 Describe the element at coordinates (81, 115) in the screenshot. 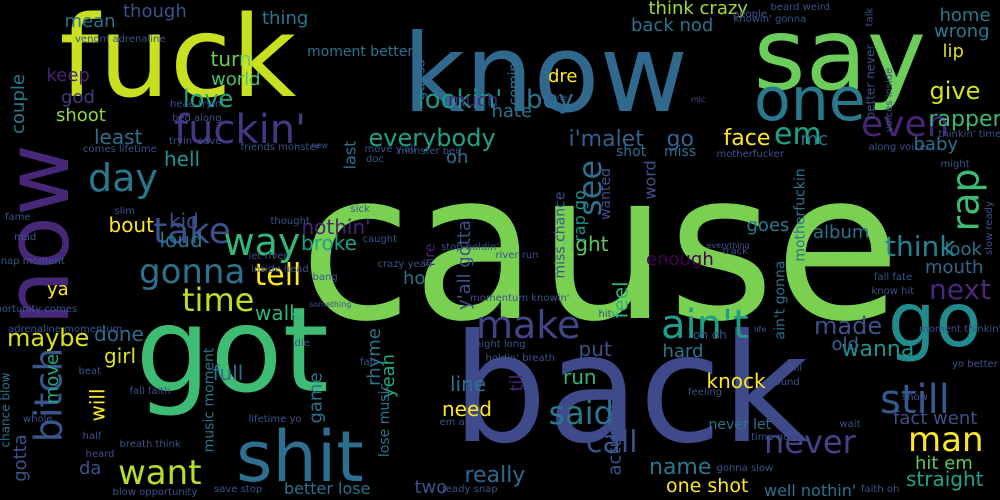

I see `word-shoot: shoot` at that location.